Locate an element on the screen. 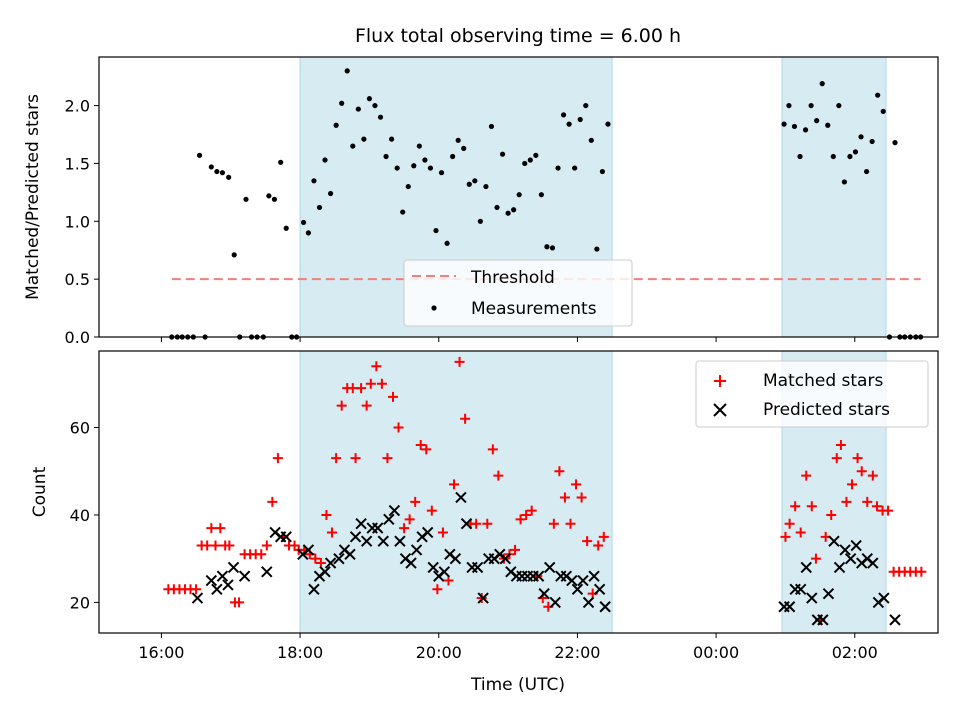 This screenshot has height=720, width=960. top-x-axis-ticks is located at coordinates (508, 339).